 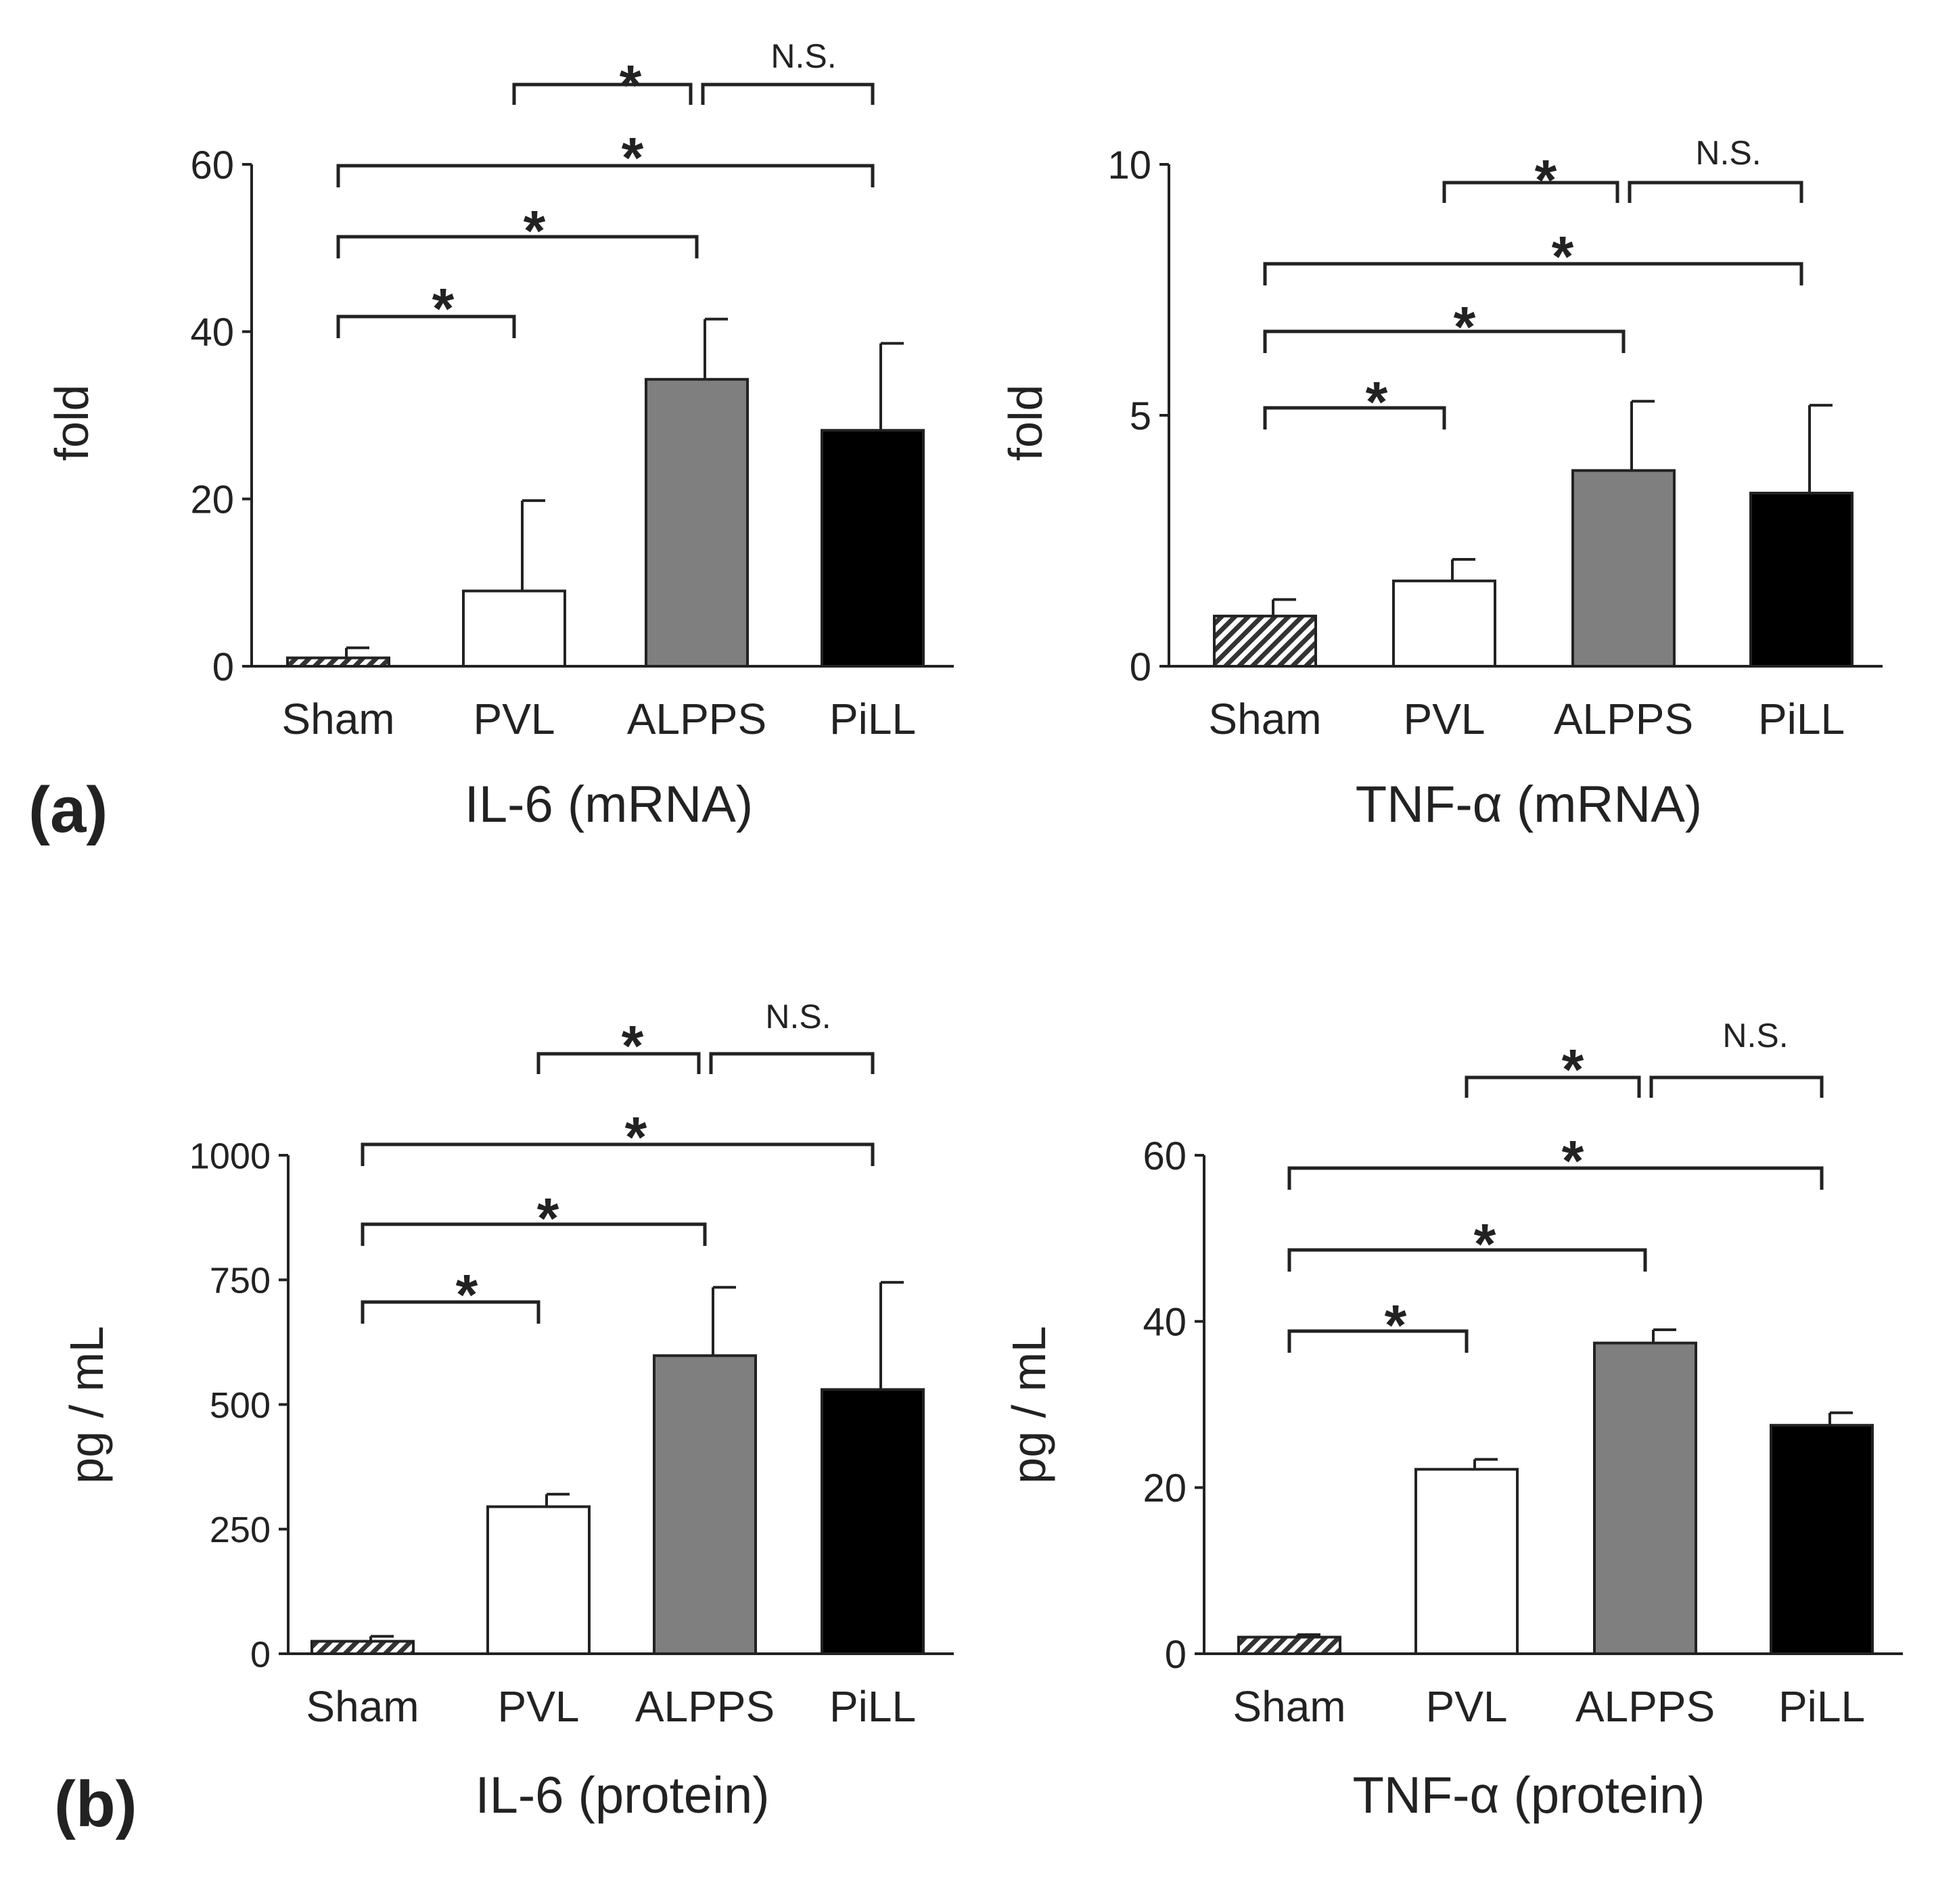 I want to click on chart-title: TNF-α (protein), so click(x=1528, y=1796).